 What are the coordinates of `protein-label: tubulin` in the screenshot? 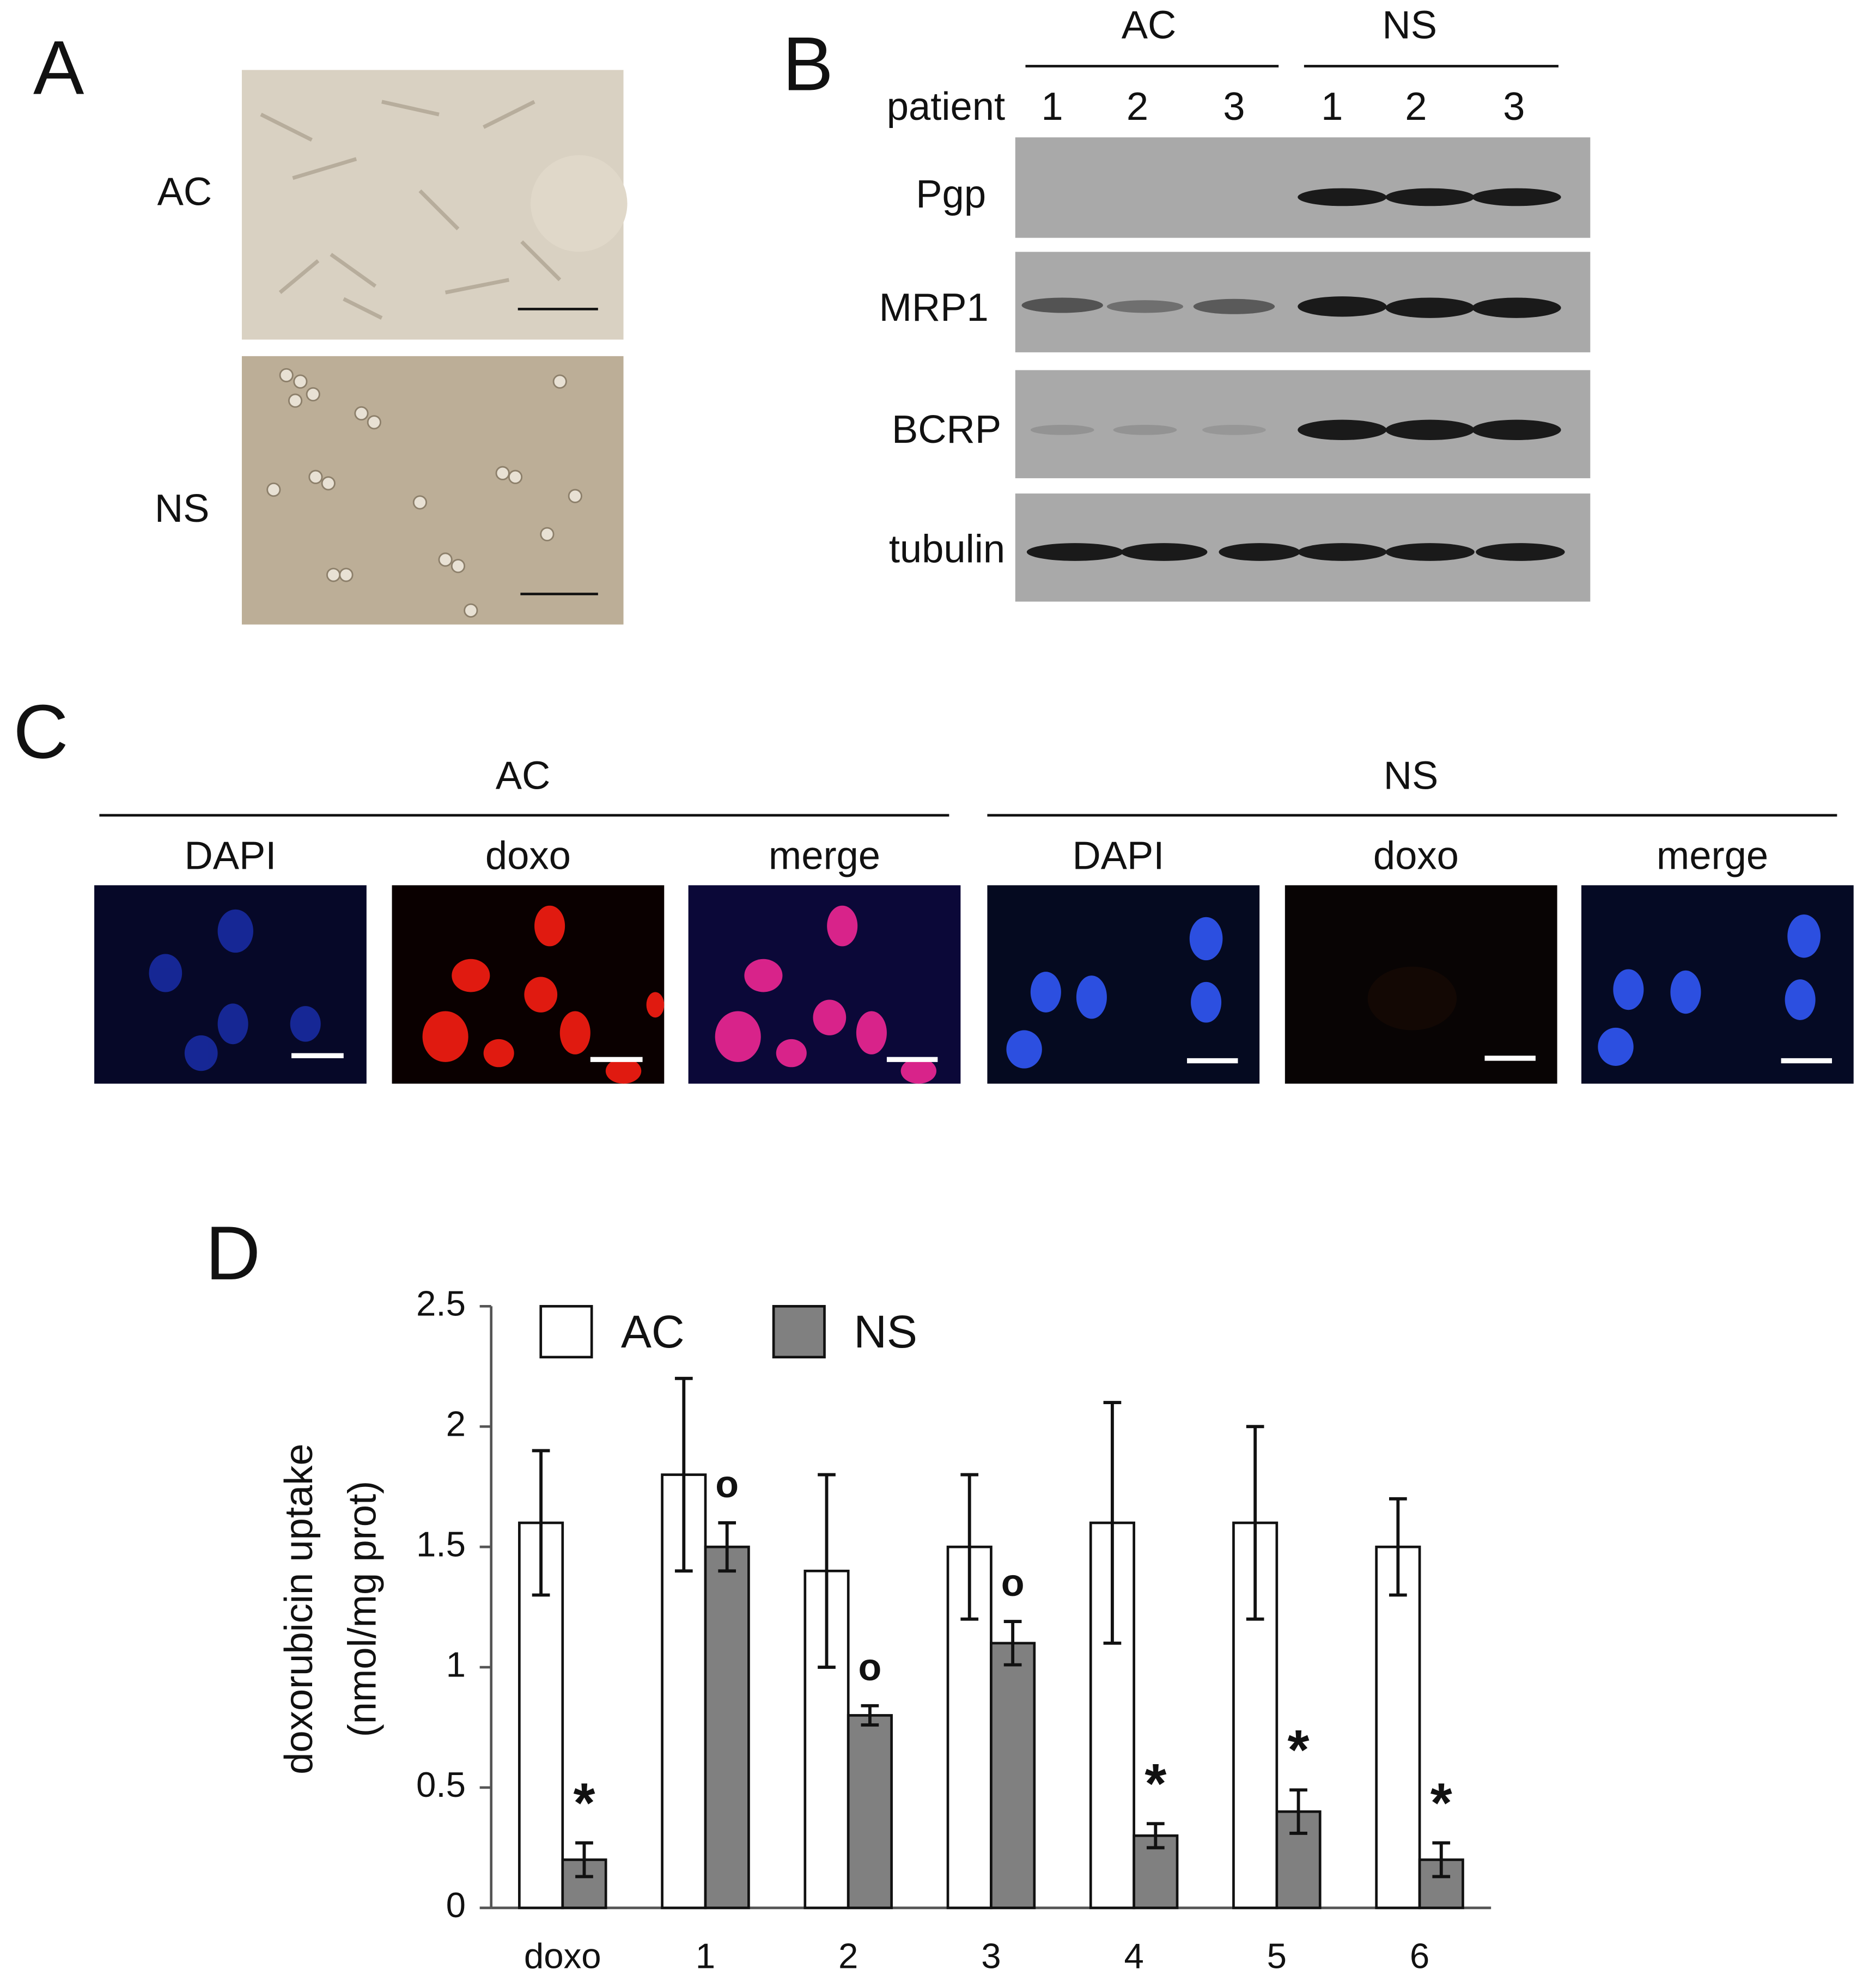 It's located at (947, 549).